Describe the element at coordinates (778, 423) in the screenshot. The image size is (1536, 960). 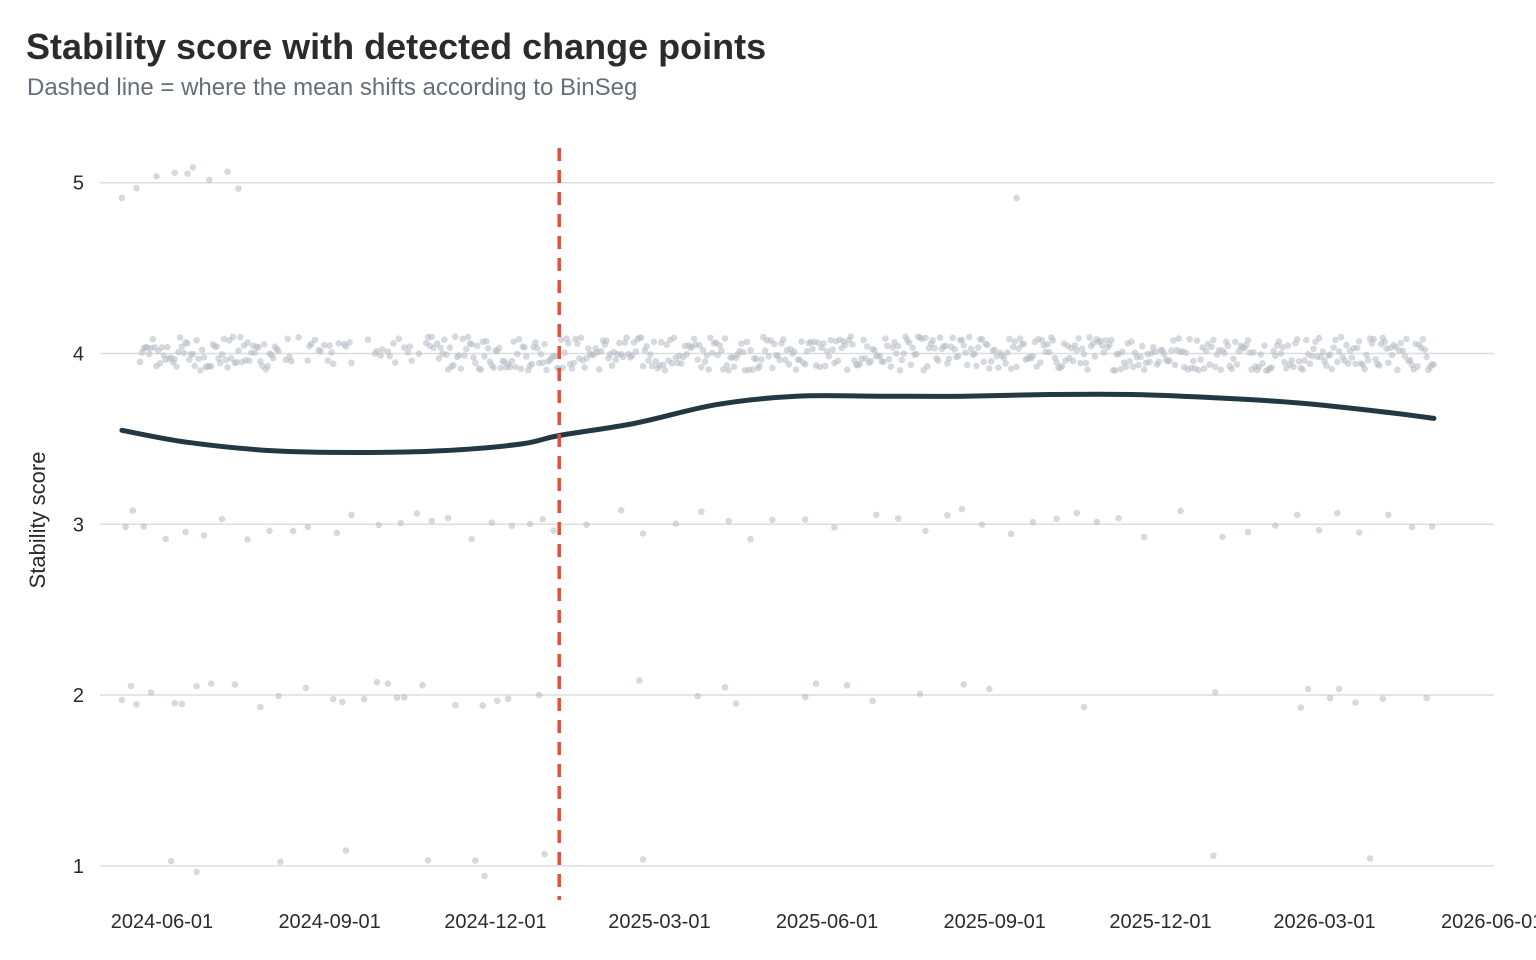
I see `trend-line` at that location.